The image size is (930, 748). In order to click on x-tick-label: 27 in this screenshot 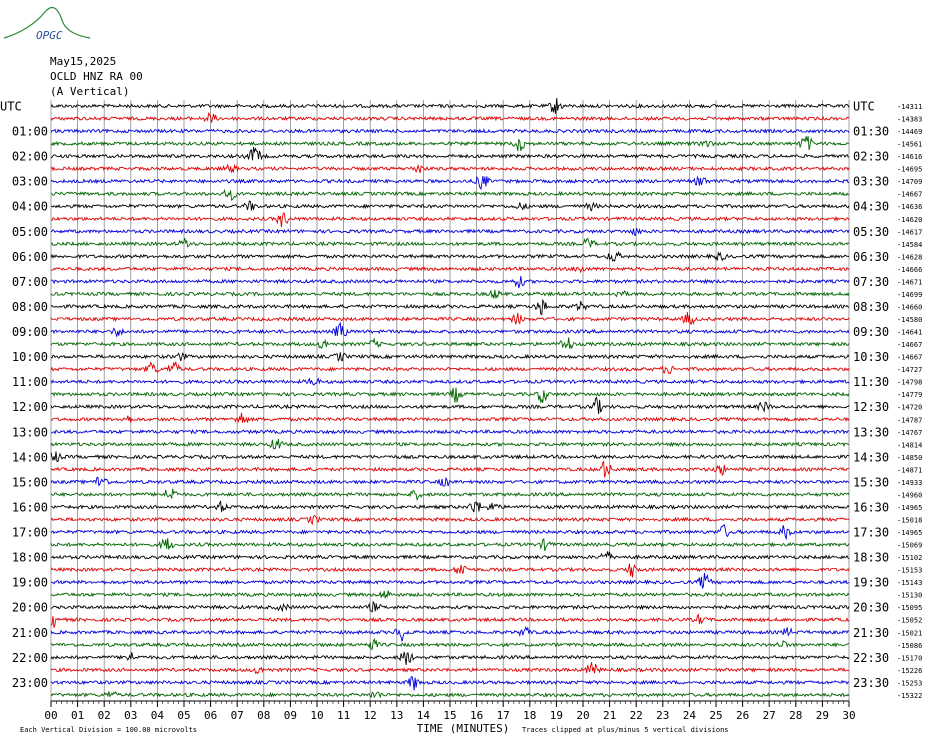, I will do `click(769, 715)`.